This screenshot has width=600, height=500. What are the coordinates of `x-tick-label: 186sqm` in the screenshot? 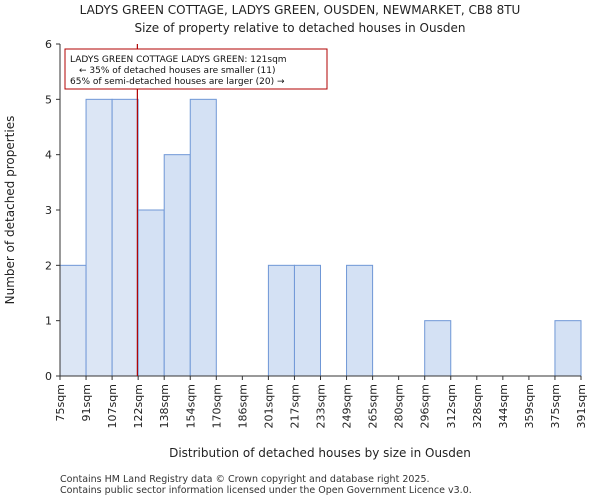 It's located at (242, 406).